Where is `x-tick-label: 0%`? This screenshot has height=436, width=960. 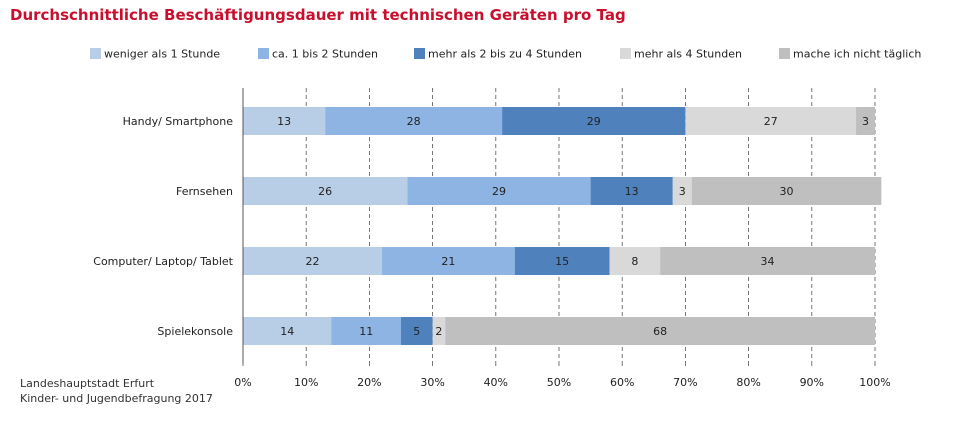 x-tick-label: 0% is located at coordinates (242, 382).